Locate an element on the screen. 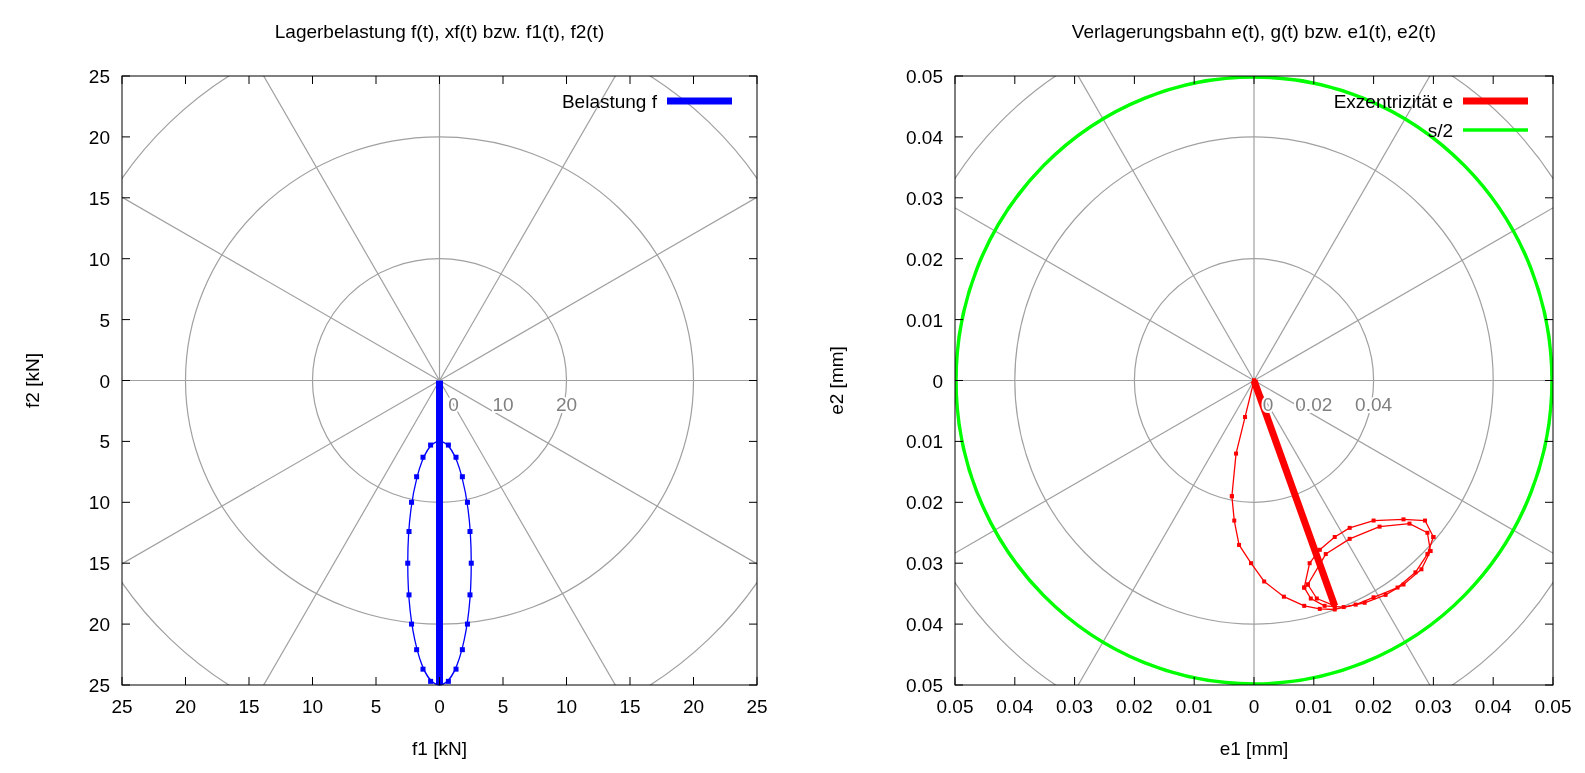 This screenshot has width=1585, height=773. x-axis-title: e1 [mm] is located at coordinates (1254, 748).